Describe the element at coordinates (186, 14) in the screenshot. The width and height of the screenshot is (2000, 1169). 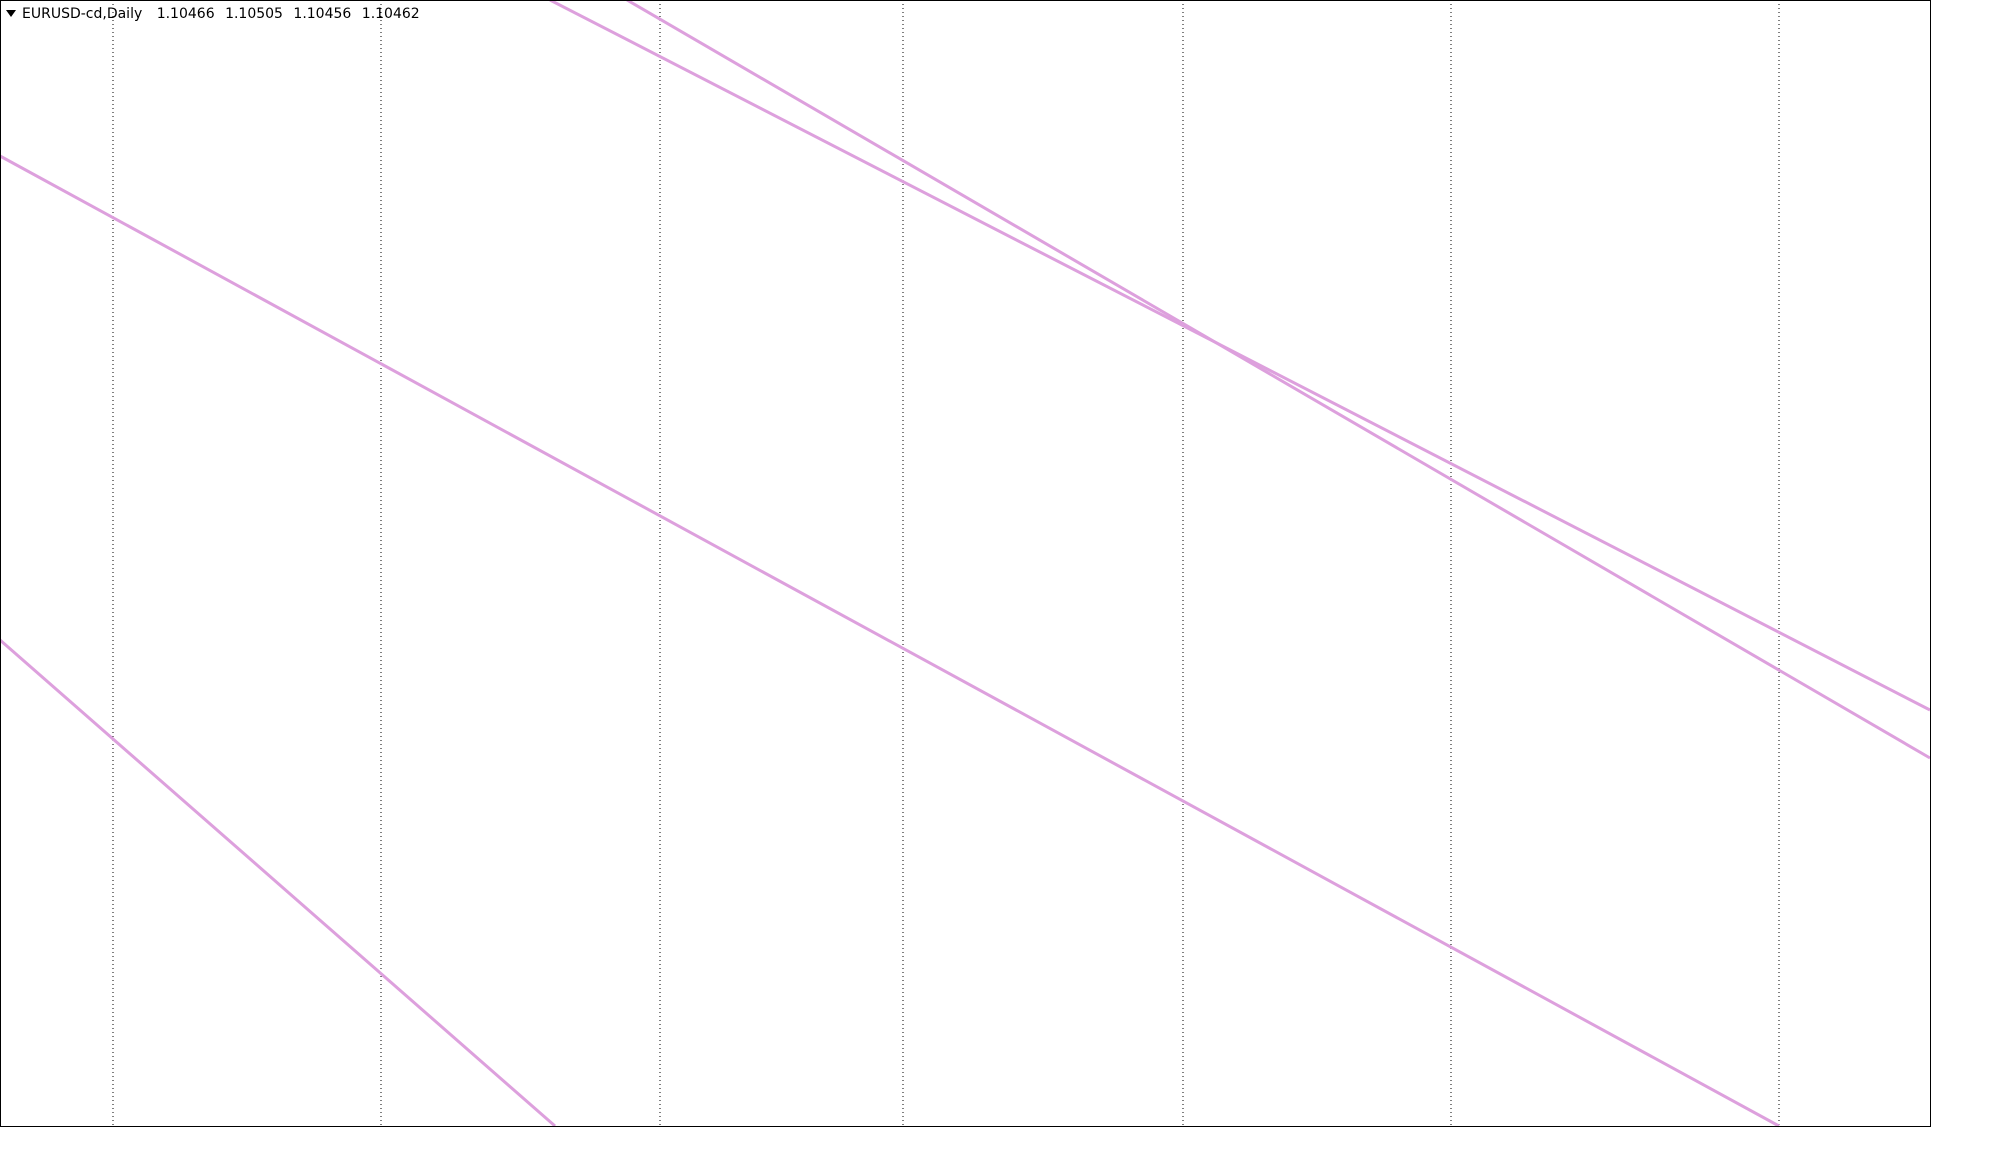
I see `open-value: 1.10466` at that location.